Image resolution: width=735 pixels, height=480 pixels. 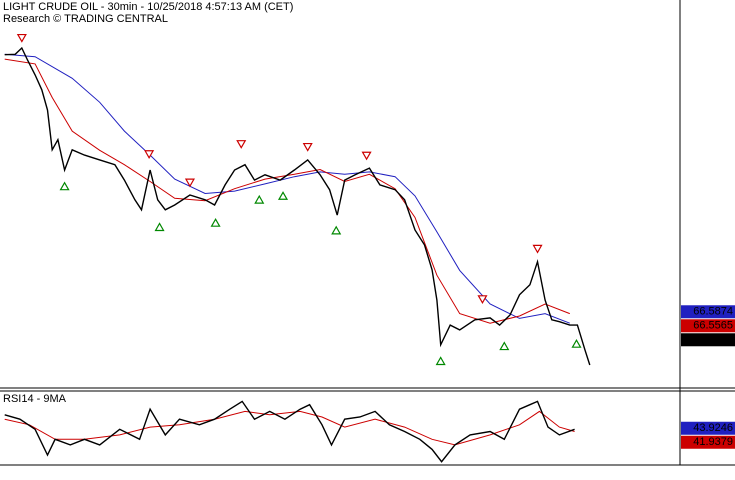 I want to click on chart-subtitle: Research © TRADING CENTRAL, so click(x=85, y=19).